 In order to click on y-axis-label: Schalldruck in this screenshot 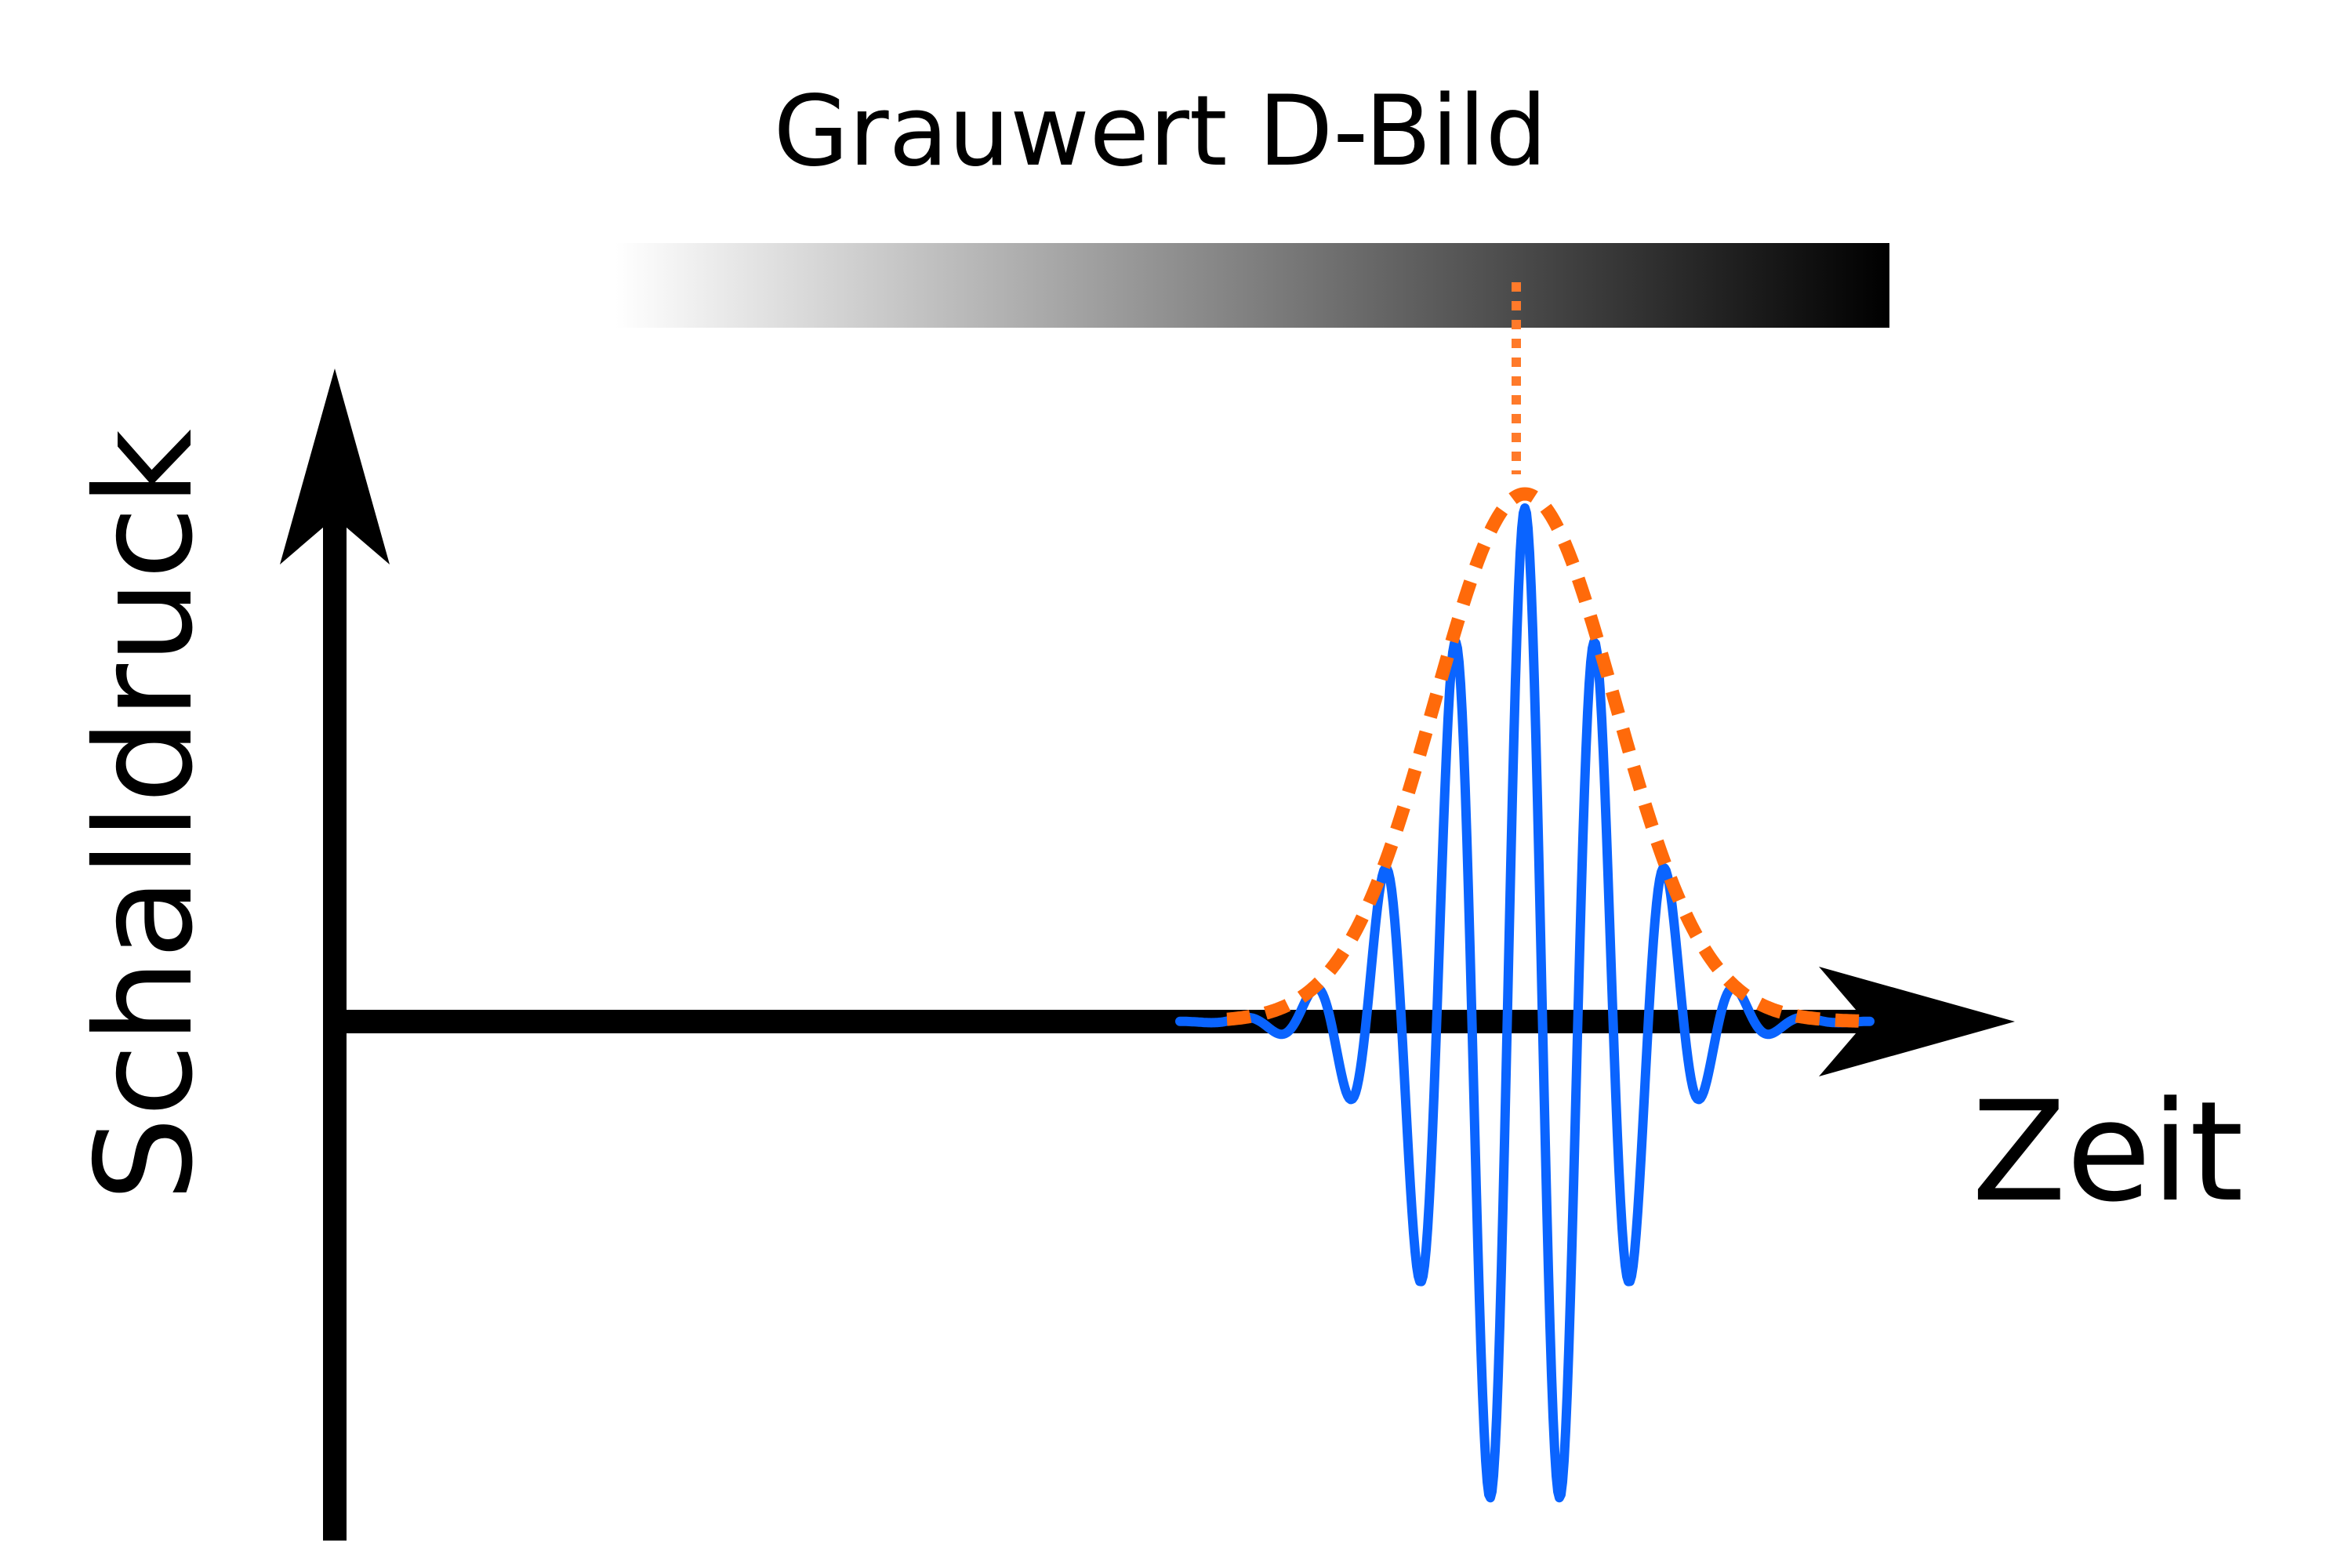, I will do `click(145, 815)`.